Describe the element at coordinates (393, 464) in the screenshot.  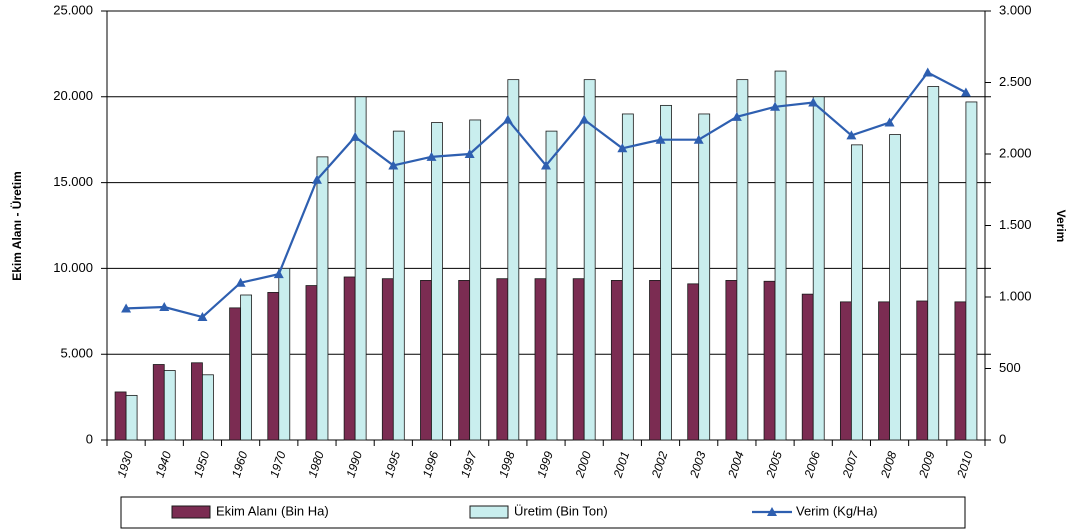
I see `x-tick-label: 1995` at that location.